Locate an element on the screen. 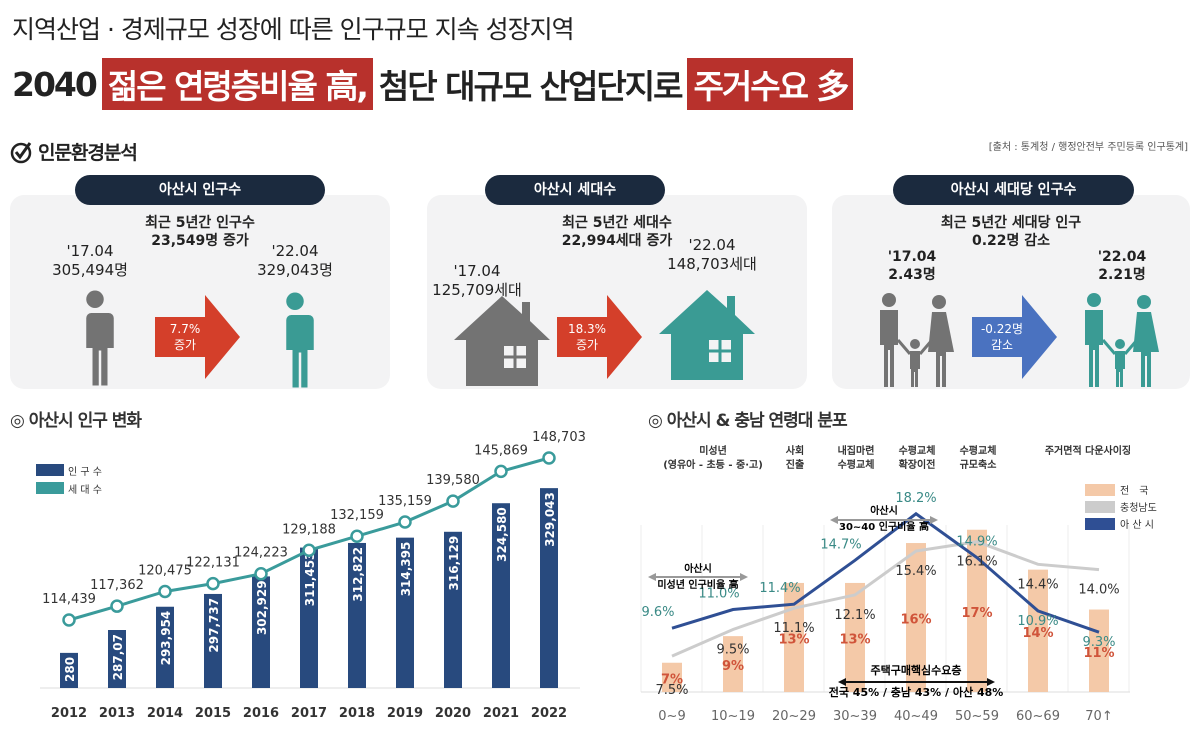  stage-label: (영유아 - 초등 - 중·고) is located at coordinates (713, 464).